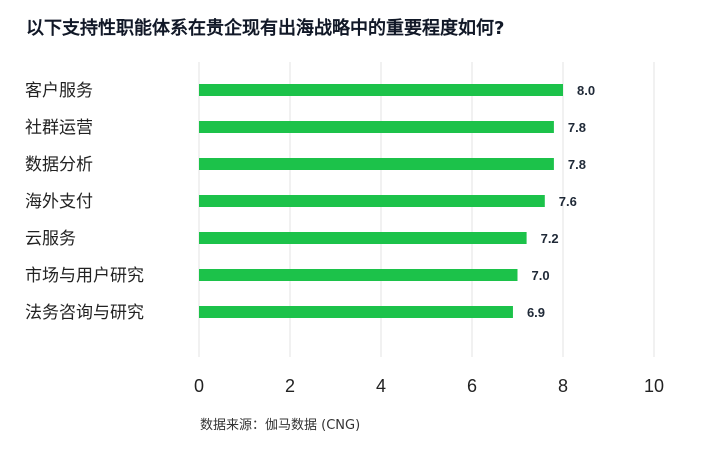 Image resolution: width=708 pixels, height=450 pixels. Describe the element at coordinates (541, 275) in the screenshot. I see `value-label: 7.0` at that location.